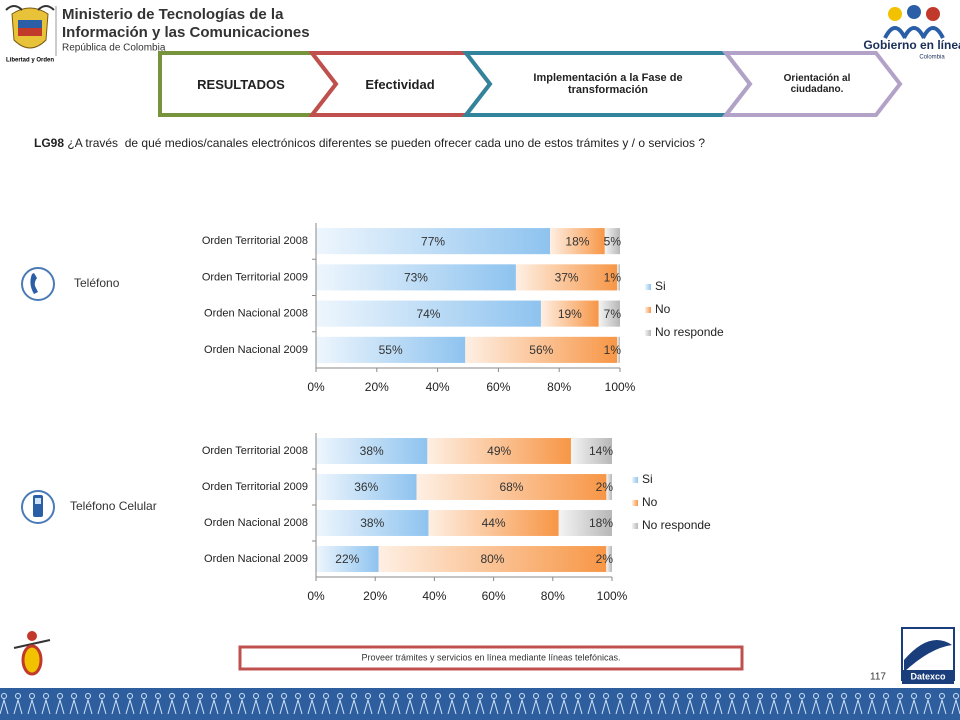 The height and width of the screenshot is (720, 960). I want to click on tab-shape, so click(812, 84).